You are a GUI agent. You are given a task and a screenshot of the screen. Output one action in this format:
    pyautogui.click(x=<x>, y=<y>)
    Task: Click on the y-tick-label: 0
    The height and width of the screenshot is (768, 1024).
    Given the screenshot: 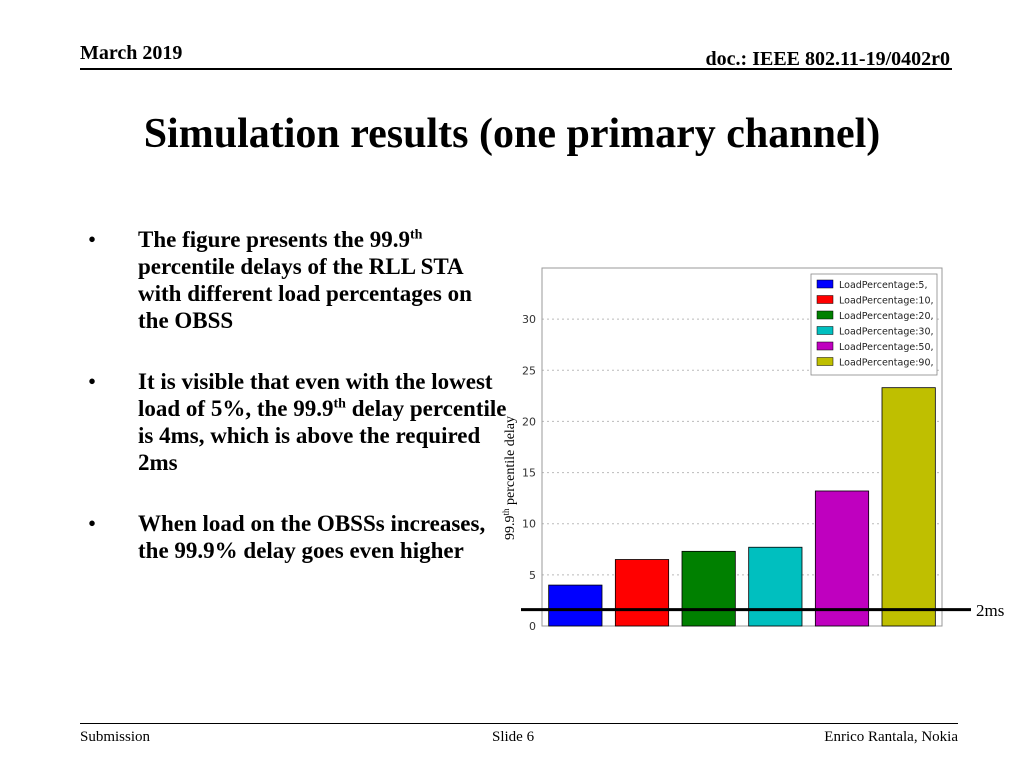 What is the action you would take?
    pyautogui.click(x=532, y=626)
    